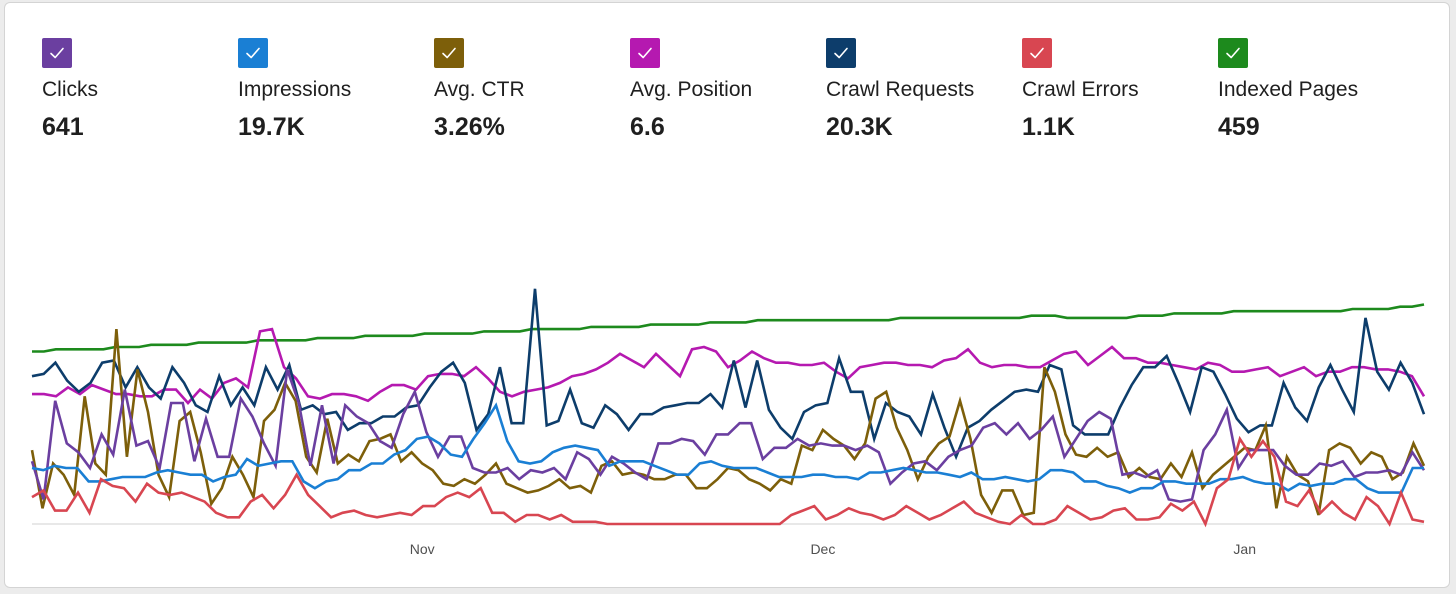 Image resolution: width=1456 pixels, height=594 pixels. I want to click on metric-value: 459, so click(1239, 127).